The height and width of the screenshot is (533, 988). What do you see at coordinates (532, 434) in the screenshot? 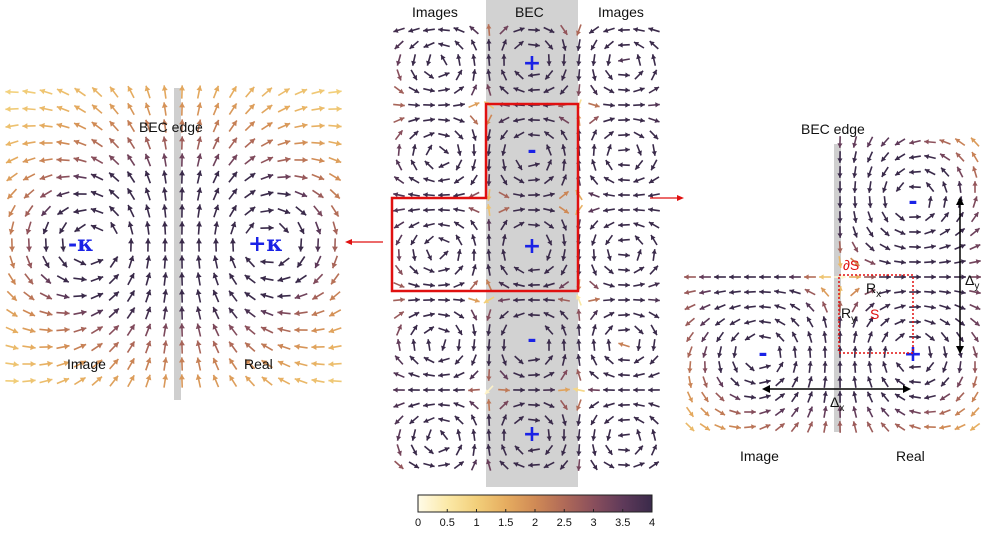
I see `center-sign-5: +` at bounding box center [532, 434].